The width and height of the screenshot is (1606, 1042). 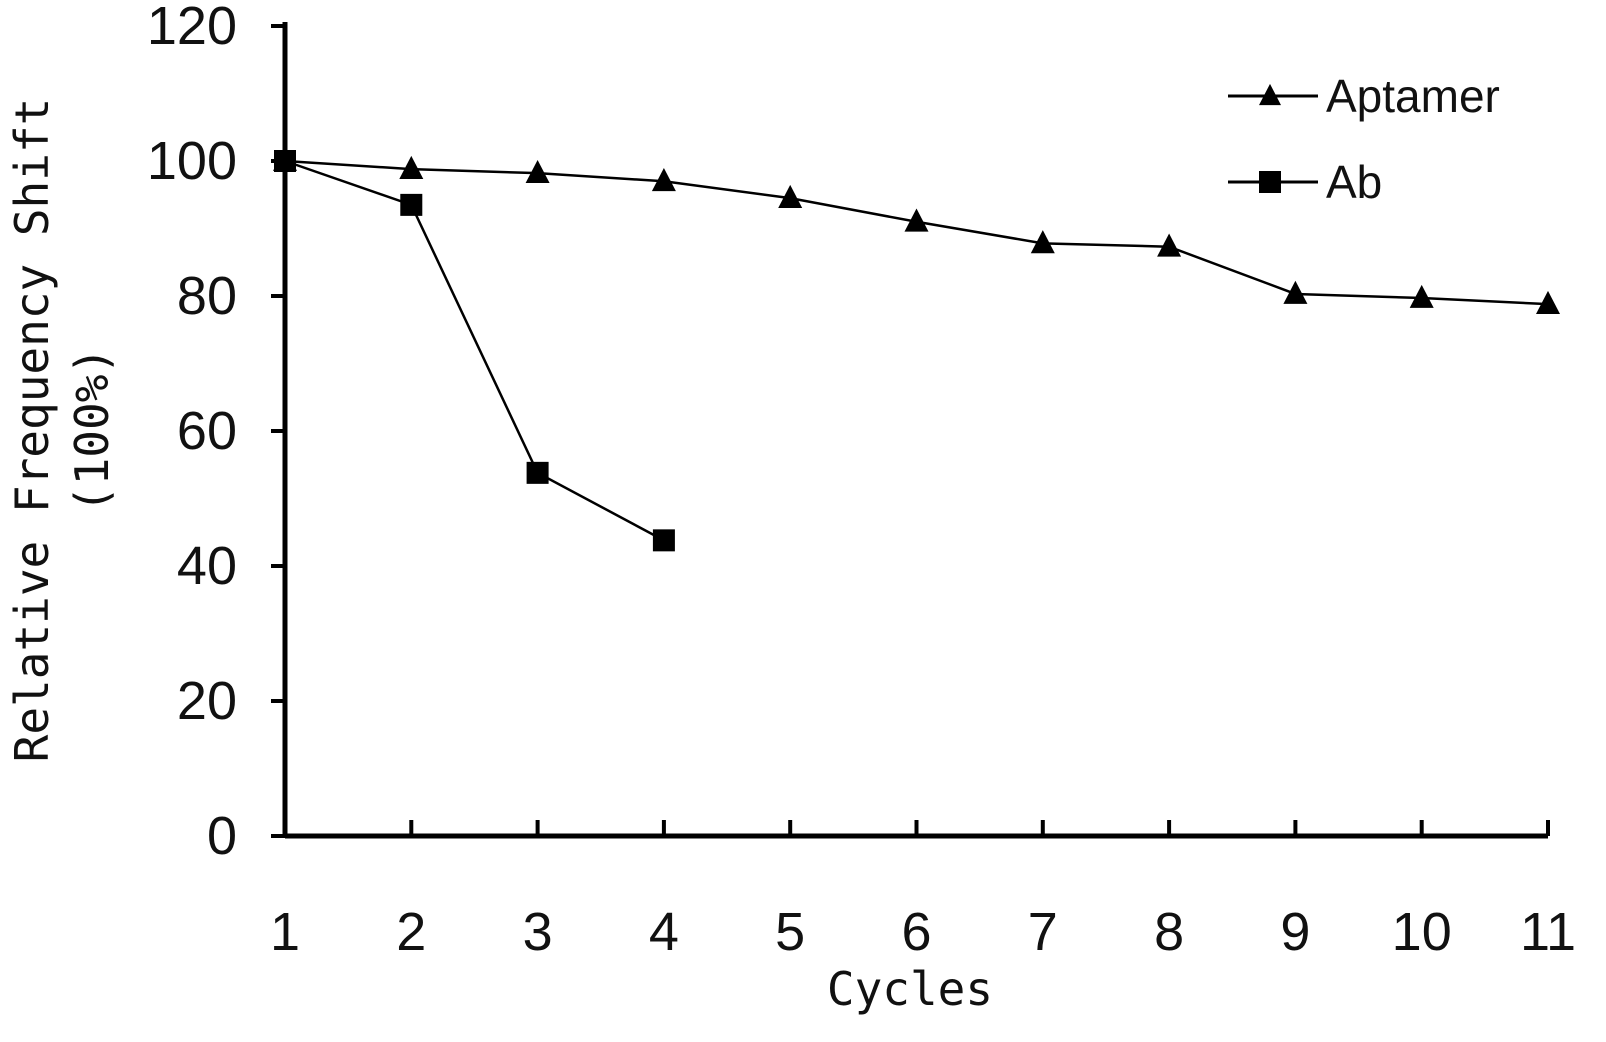 I want to click on y-tick-label: 80, so click(x=207, y=296).